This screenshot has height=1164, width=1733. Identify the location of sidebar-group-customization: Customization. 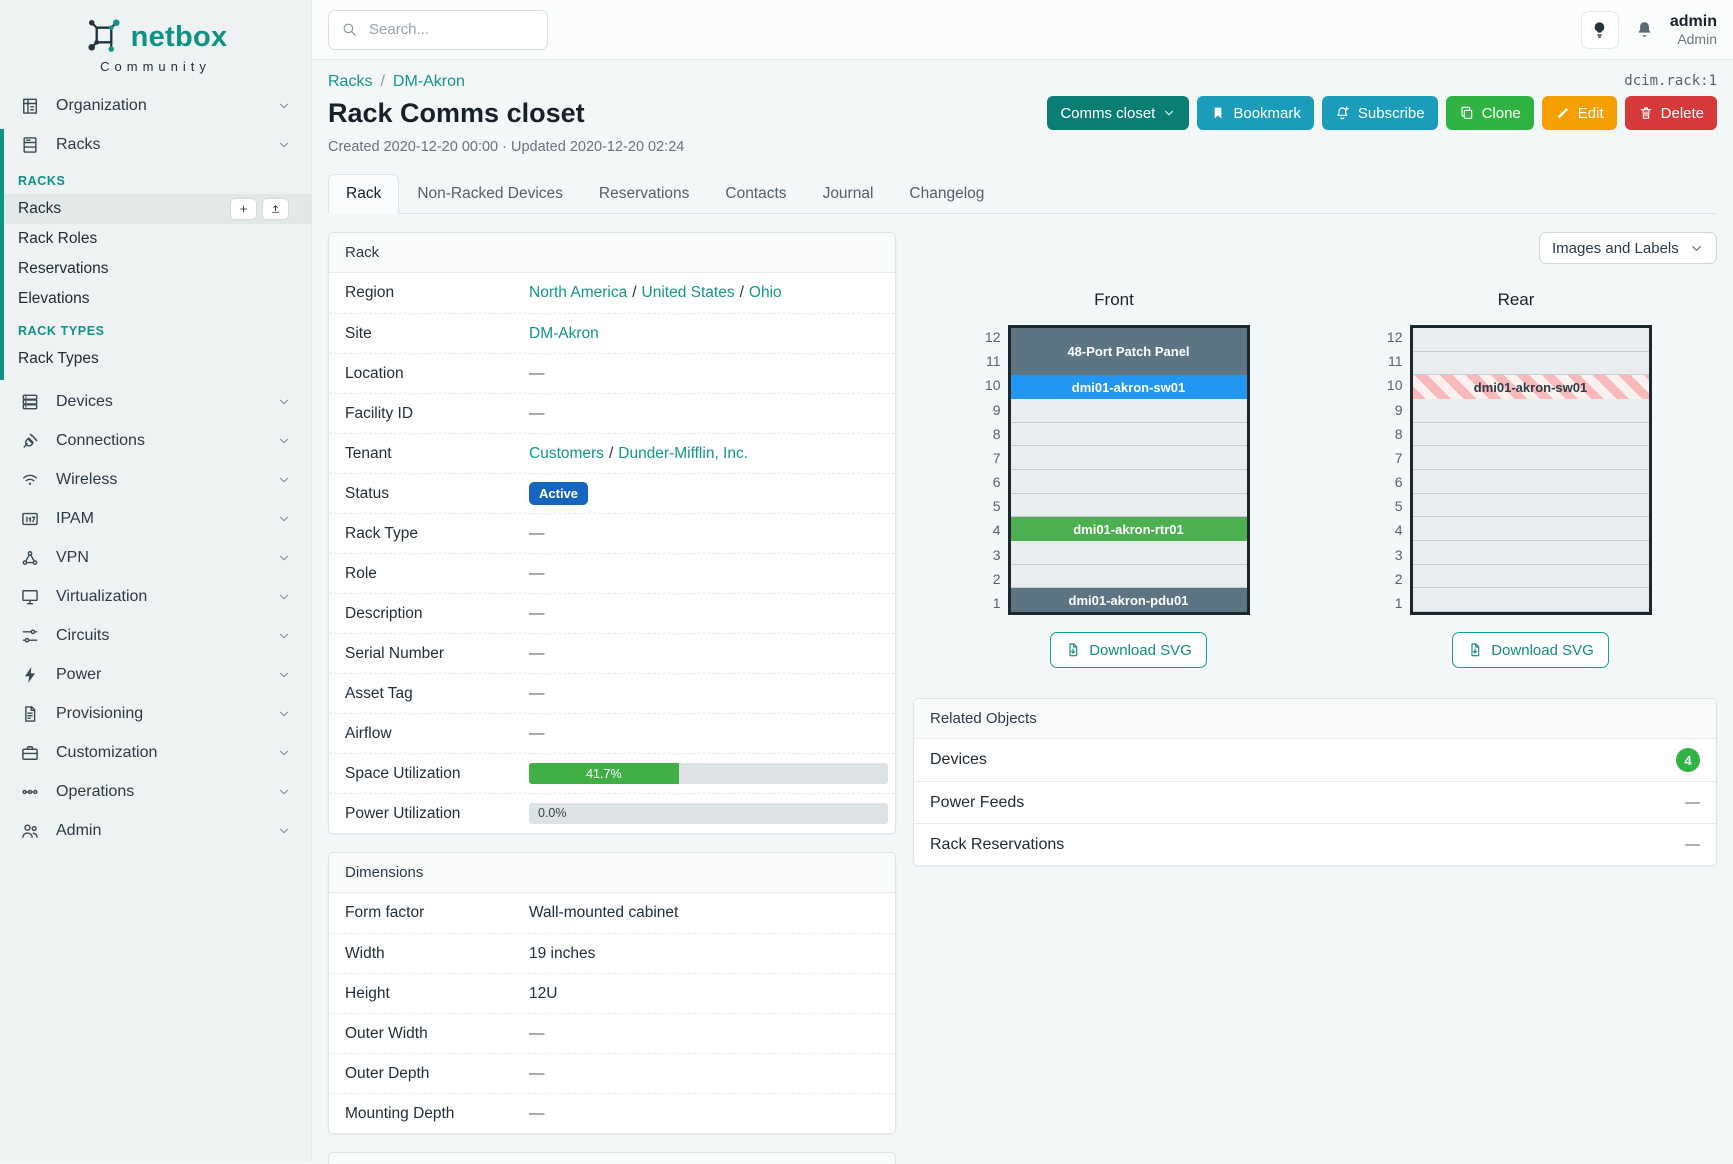
(155, 752).